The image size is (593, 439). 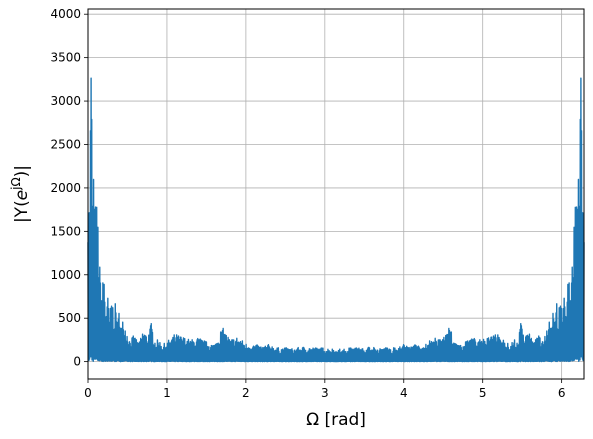 I want to click on y-axis-label: |Y(ejΩ)|, so click(x=20, y=194).